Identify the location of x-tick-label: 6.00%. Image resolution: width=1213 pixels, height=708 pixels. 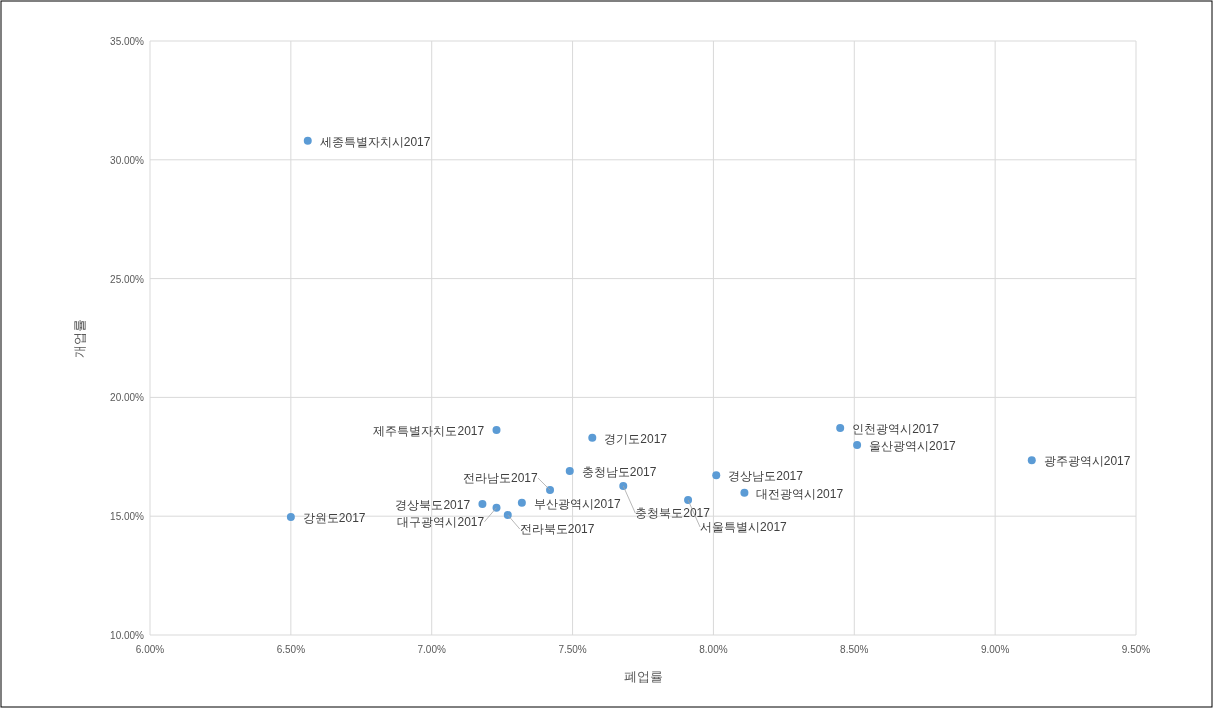
(150, 649).